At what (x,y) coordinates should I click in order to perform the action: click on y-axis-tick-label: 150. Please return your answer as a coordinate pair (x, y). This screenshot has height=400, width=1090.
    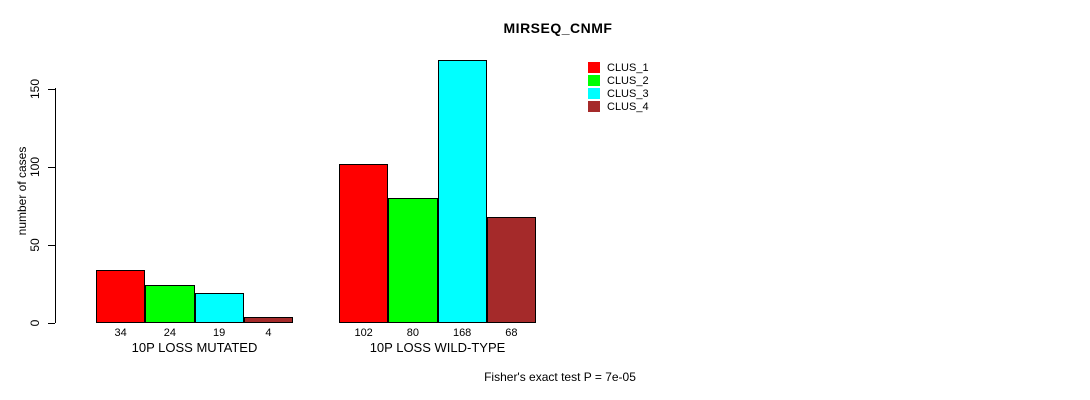
    Looking at the image, I should click on (35, 88).